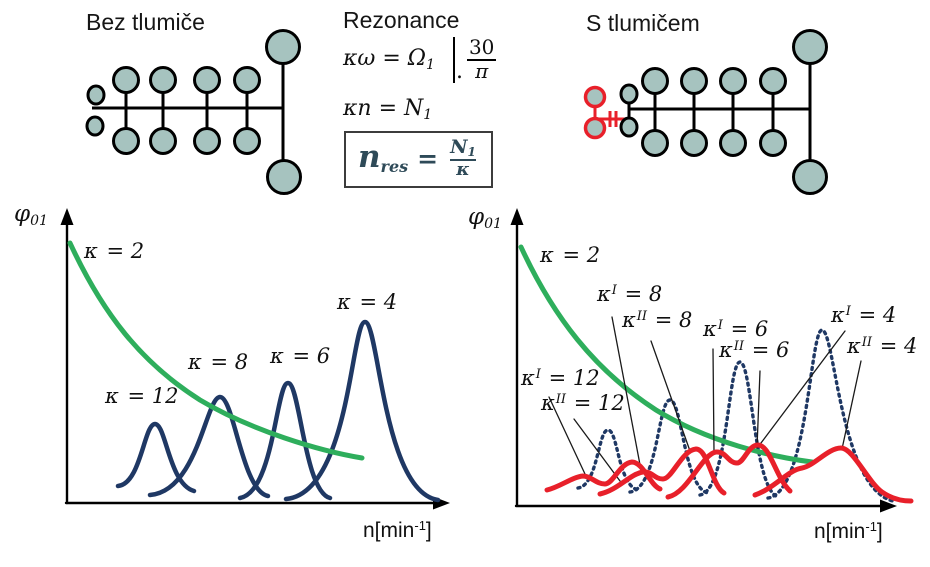 This screenshot has height=567, width=930. Describe the element at coordinates (833, 474) in the screenshot. I see `damped-curve-k4` at that location.